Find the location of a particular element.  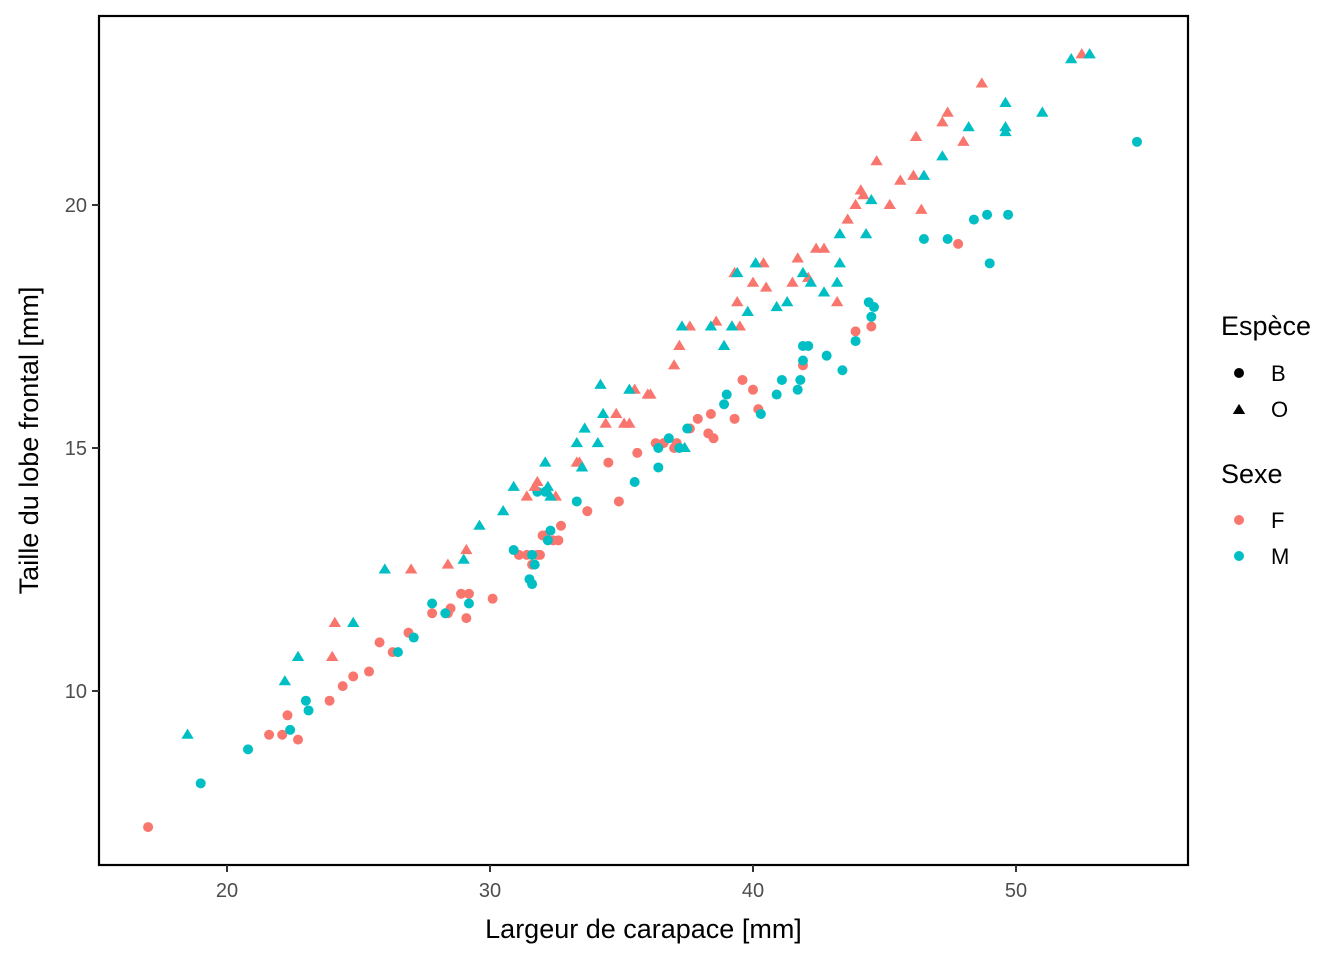

legend-species-label: B is located at coordinates (1278, 373).